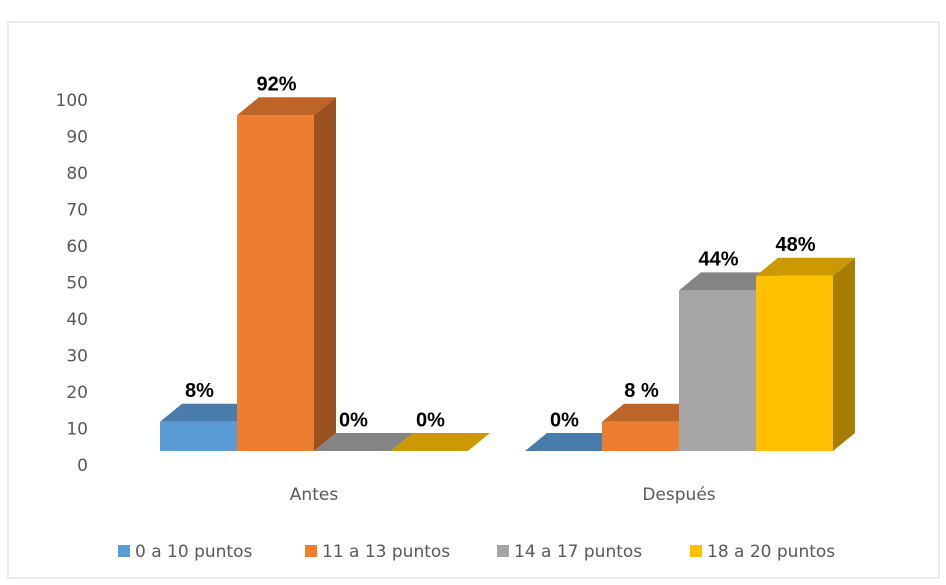 This screenshot has height=585, width=946. What do you see at coordinates (386, 552) in the screenshot?
I see `legend-label: 11 a 13 puntos` at bounding box center [386, 552].